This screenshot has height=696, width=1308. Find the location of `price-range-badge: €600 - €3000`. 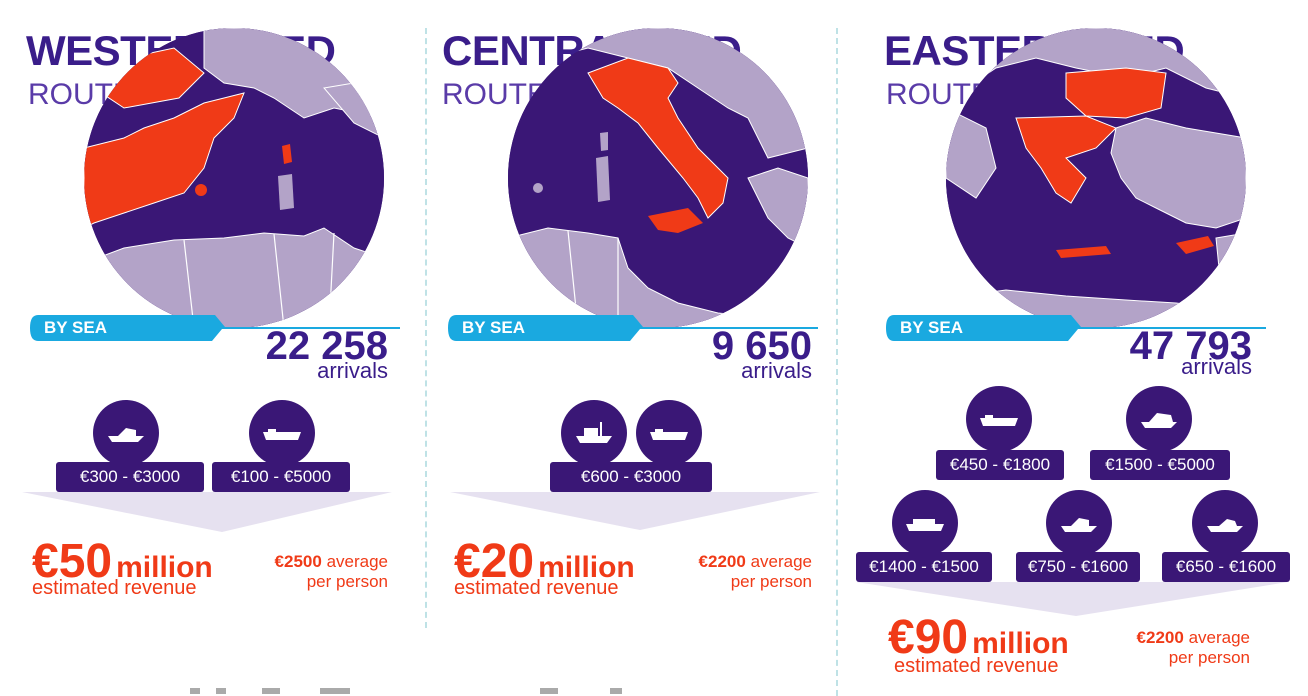

price-range-badge: €600 - €3000 is located at coordinates (631, 477).